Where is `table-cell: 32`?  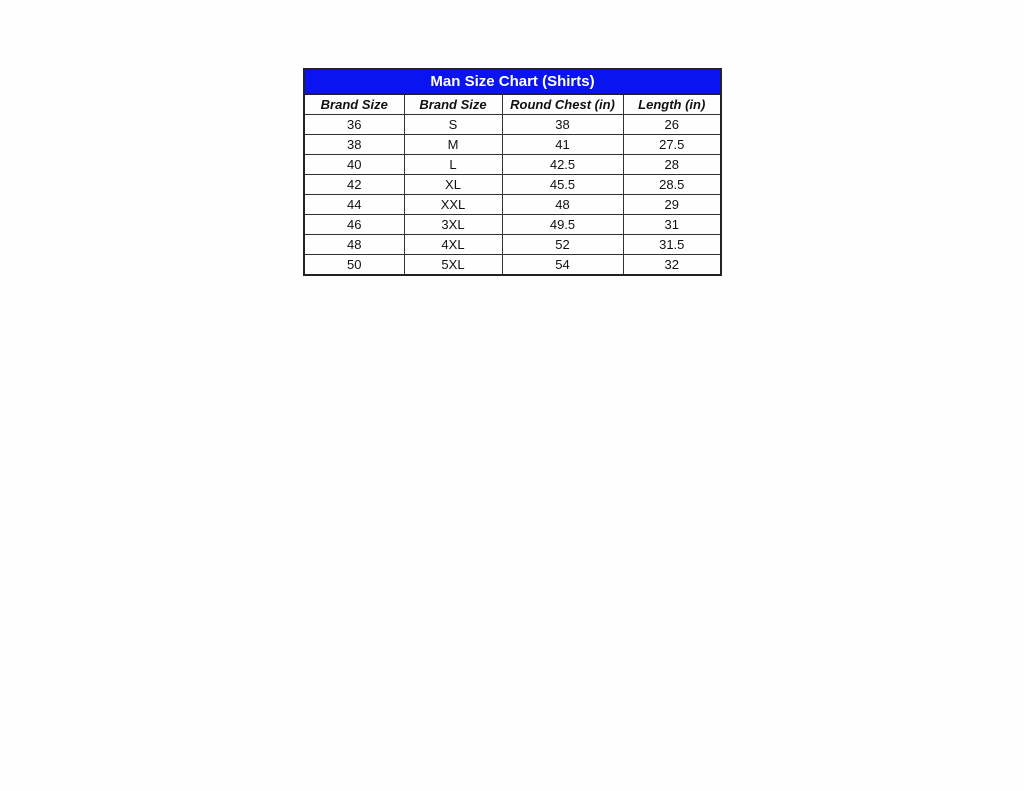 table-cell: 32 is located at coordinates (672, 265).